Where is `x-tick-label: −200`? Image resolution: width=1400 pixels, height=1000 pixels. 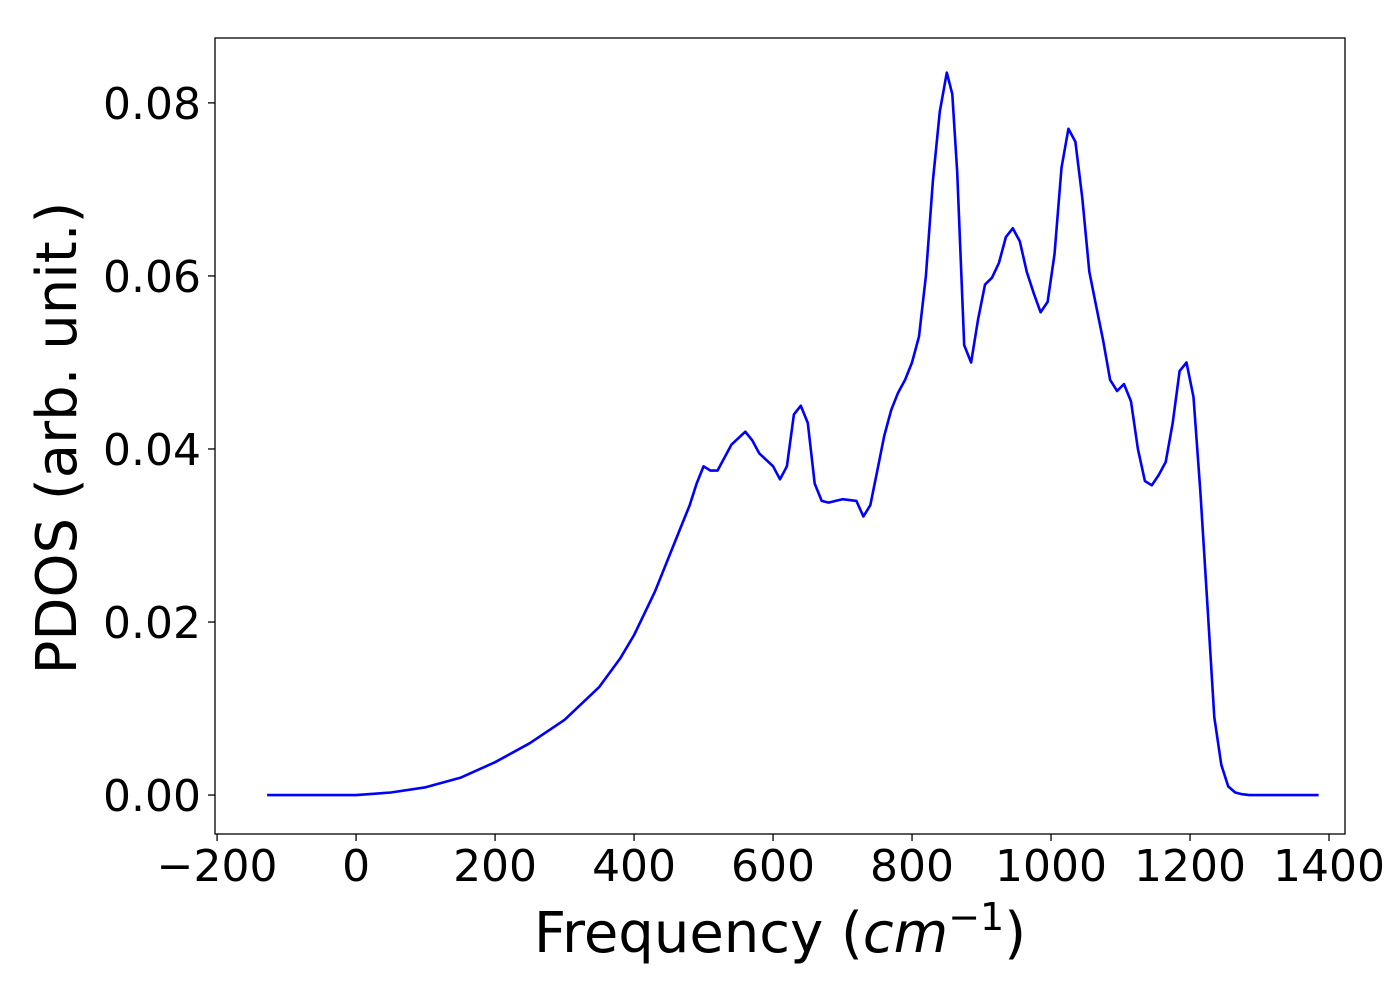 x-tick-label: −200 is located at coordinates (217, 866).